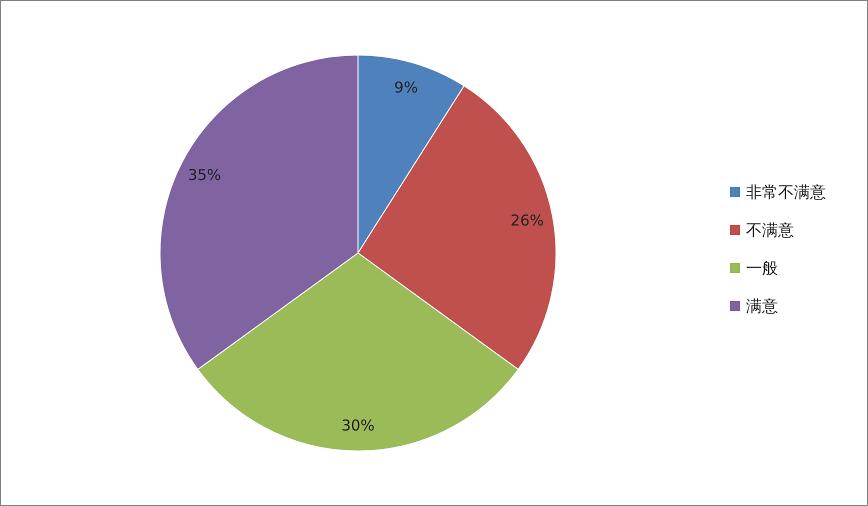 The height and width of the screenshot is (506, 868). I want to click on data-label: 9%, so click(406, 87).